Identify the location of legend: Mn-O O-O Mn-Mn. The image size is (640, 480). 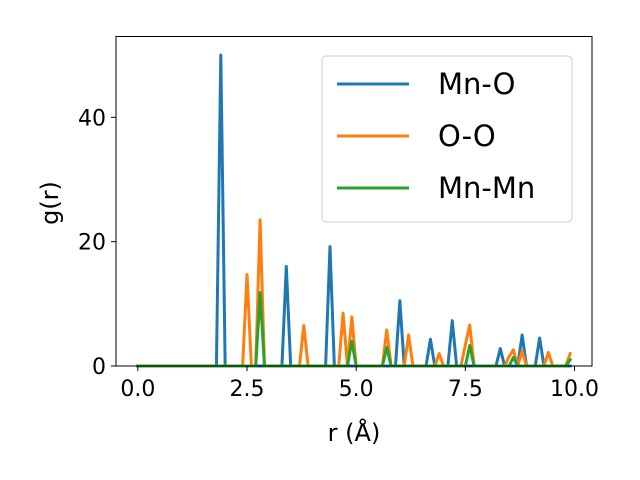
(447, 139).